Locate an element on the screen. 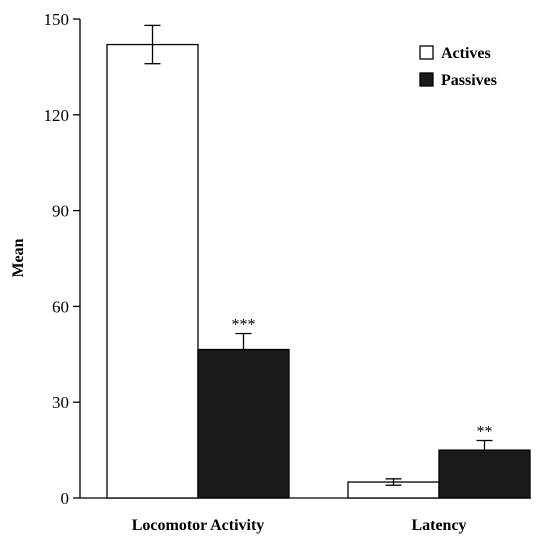 The image size is (541, 536). y-axis-title: Mean is located at coordinates (18, 257).